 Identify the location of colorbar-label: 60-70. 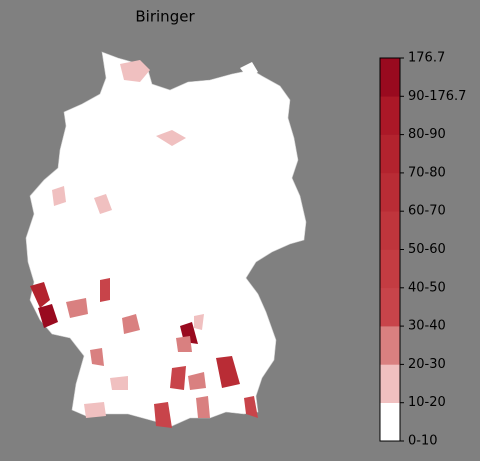
(427, 211).